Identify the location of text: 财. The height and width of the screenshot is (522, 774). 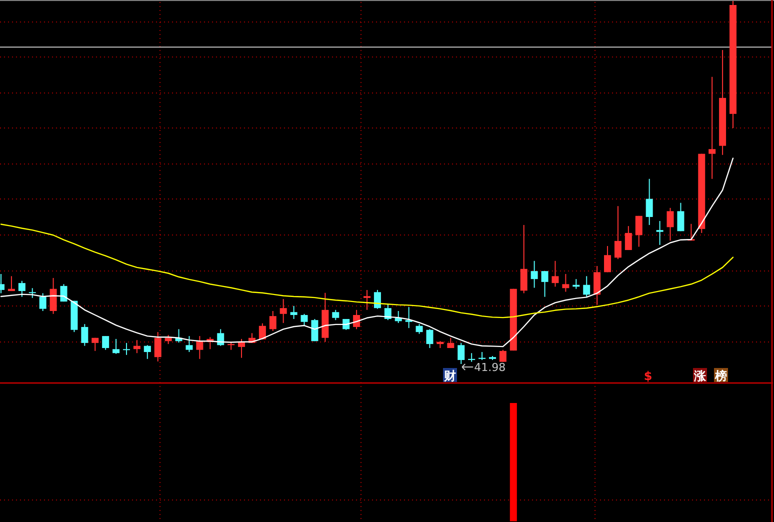
(449, 376).